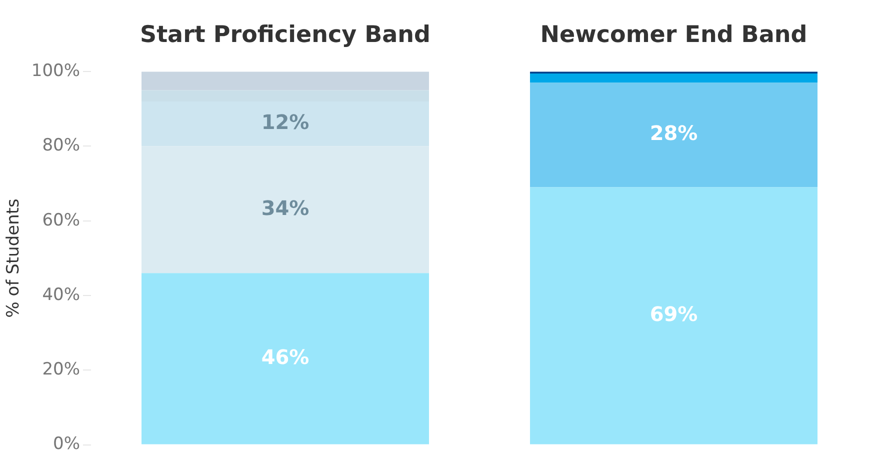 The image size is (880, 466). I want to click on y-tick-label: 100%, so click(55, 71).